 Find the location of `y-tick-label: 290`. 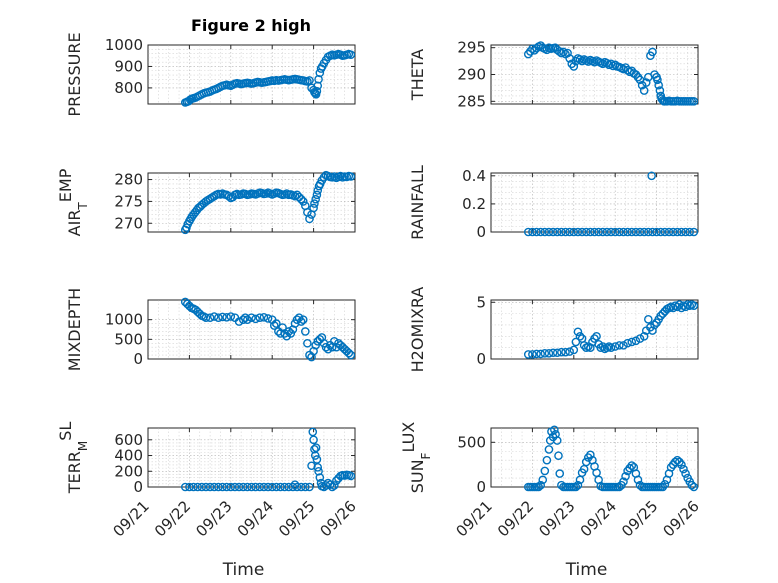

y-tick-label: 290 is located at coordinates (471, 75).